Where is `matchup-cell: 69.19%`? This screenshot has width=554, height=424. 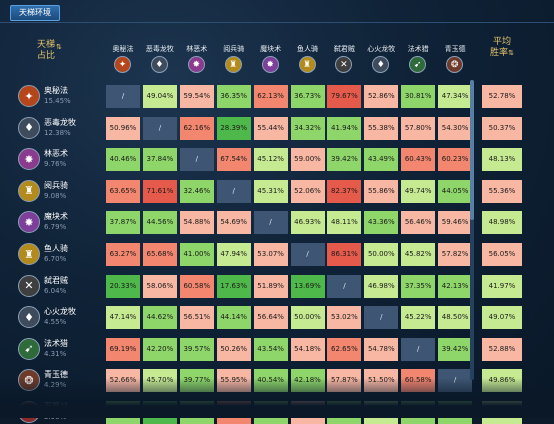
matchup-cell: 69.19% is located at coordinates (123, 349).